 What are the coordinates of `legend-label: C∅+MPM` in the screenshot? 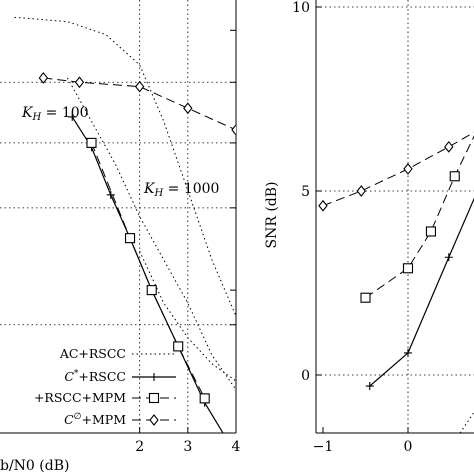 It's located at (95, 419).